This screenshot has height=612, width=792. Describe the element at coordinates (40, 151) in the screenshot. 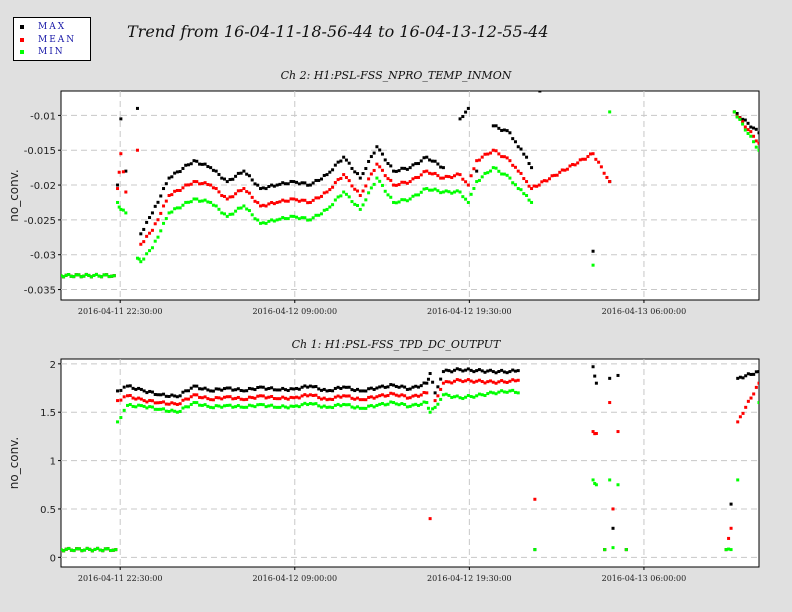

I see `y-tick-label: -0.015` at that location.